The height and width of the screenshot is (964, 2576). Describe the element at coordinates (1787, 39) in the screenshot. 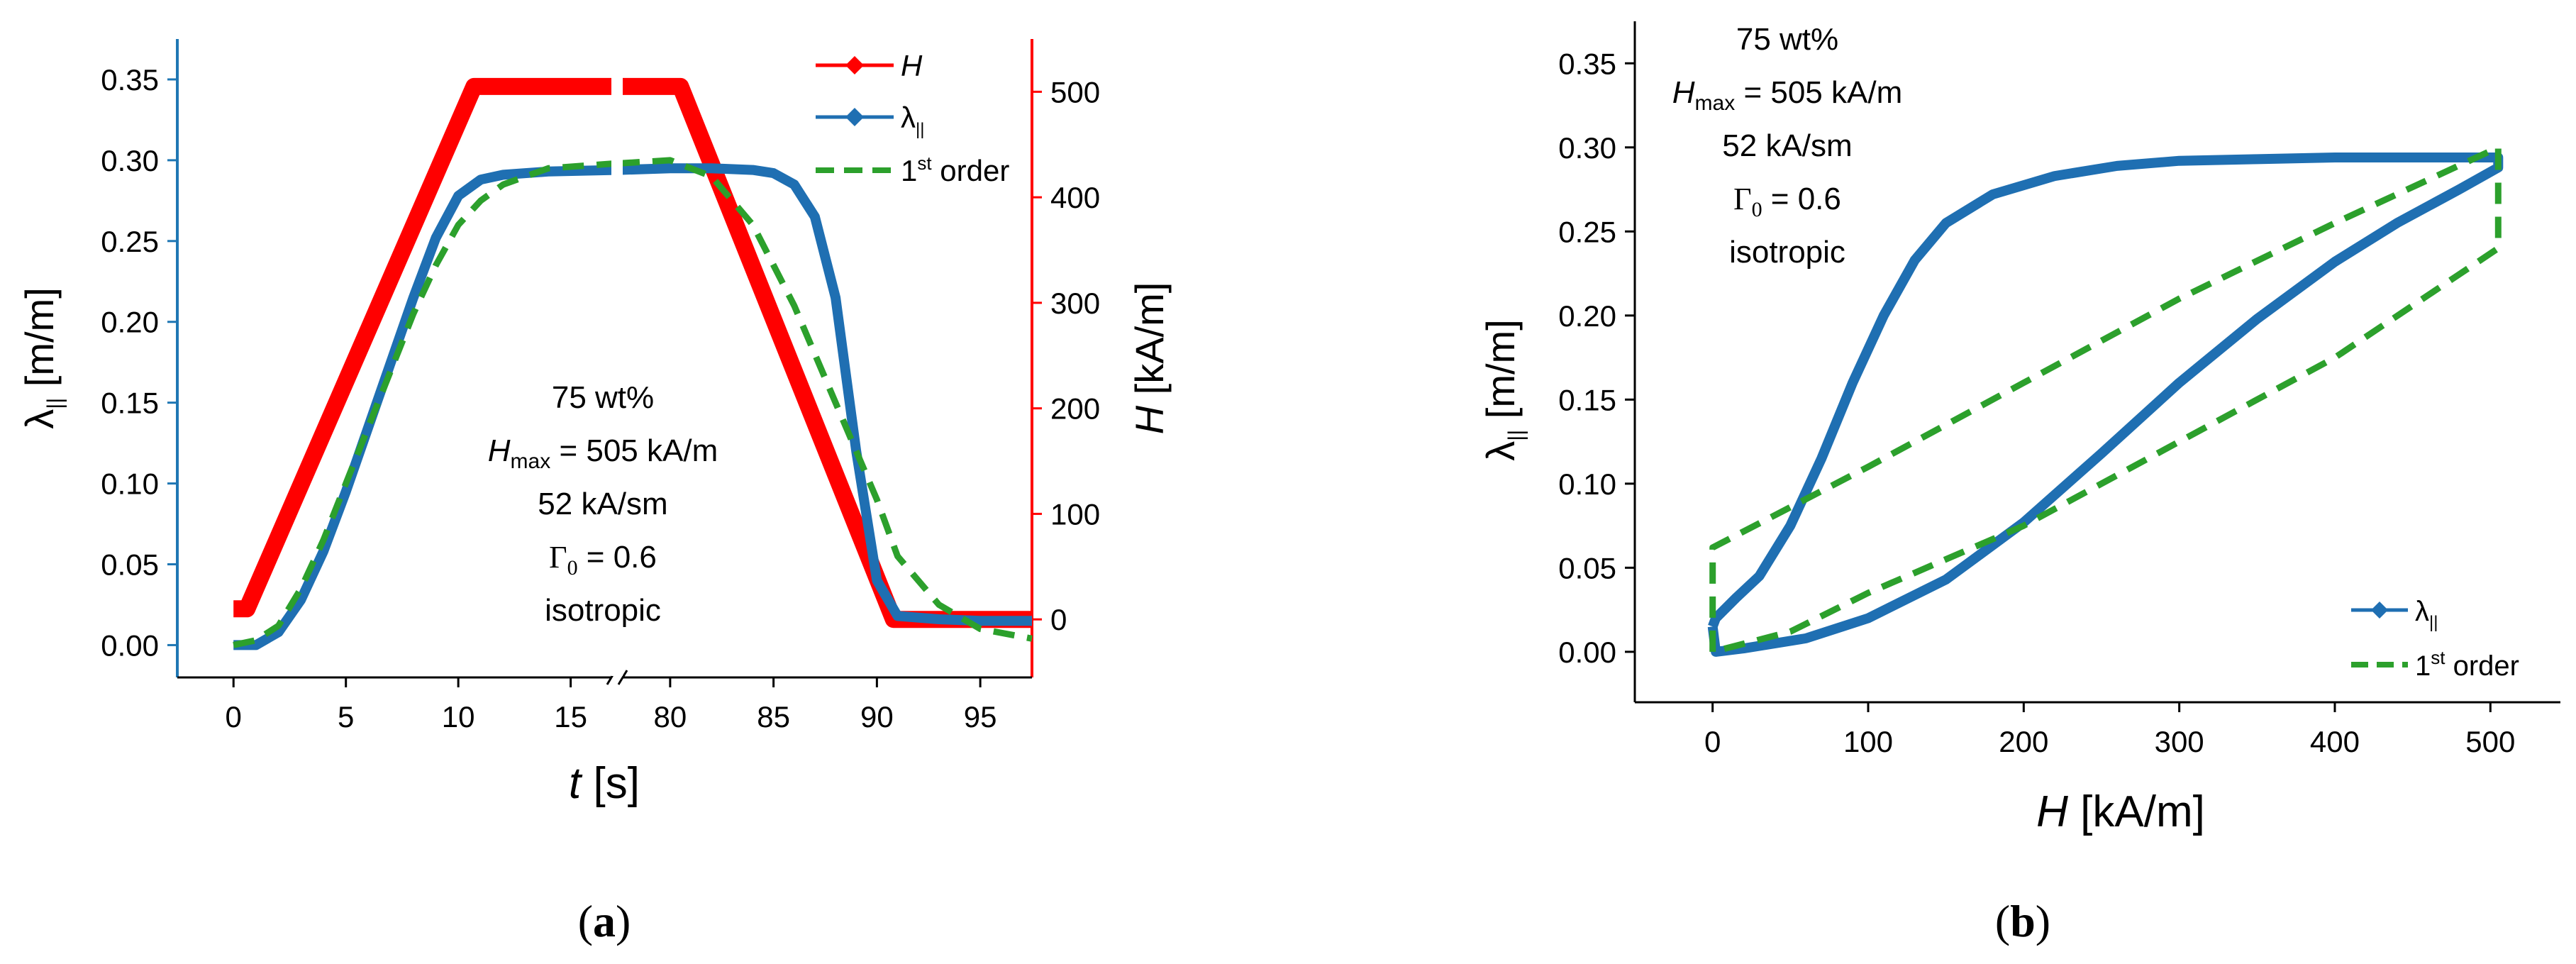

I see `annotation-b-line-0: 75 wt%` at that location.